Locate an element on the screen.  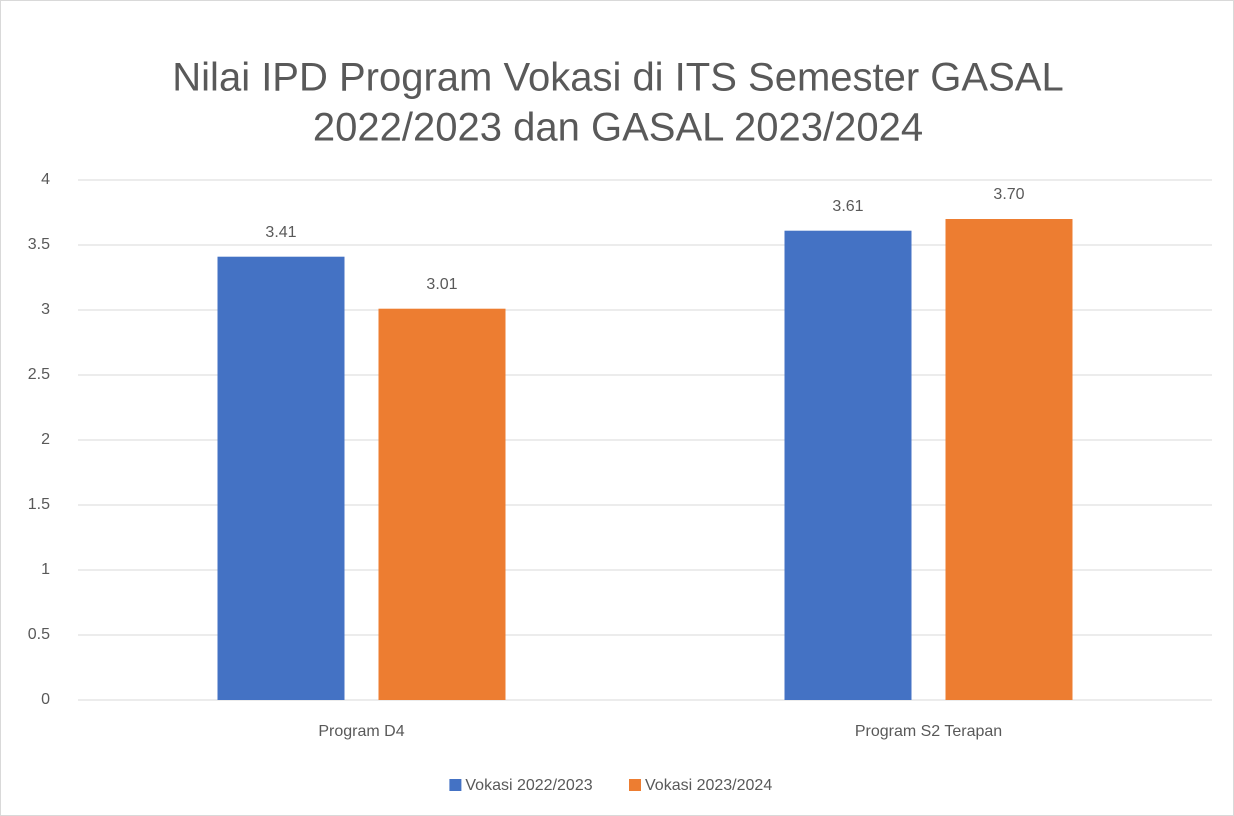
legend-label: Vokasi 2023/2024 is located at coordinates (708, 785).